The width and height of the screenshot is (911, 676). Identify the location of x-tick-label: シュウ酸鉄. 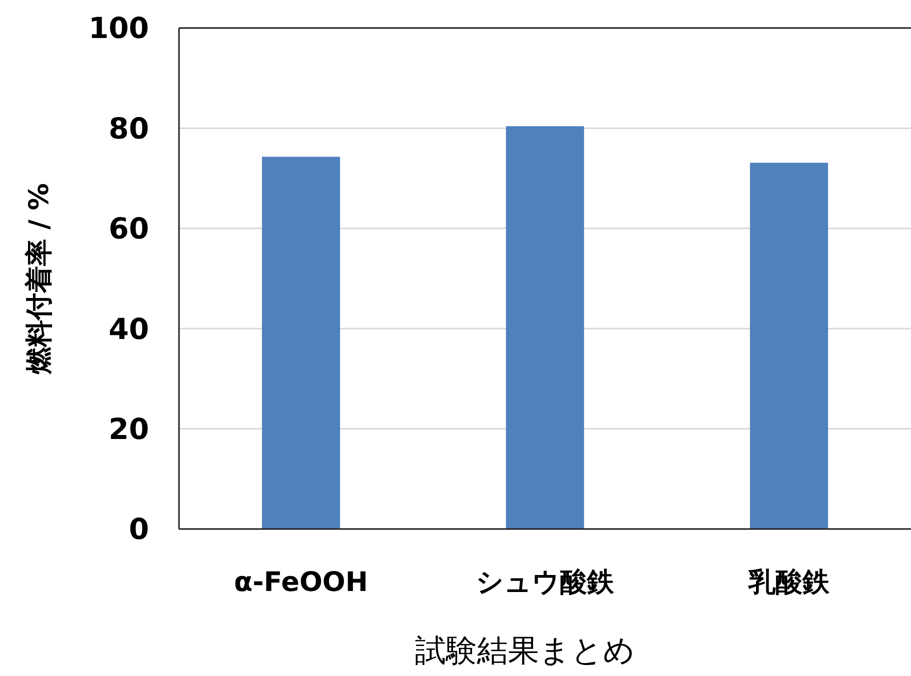
(545, 582).